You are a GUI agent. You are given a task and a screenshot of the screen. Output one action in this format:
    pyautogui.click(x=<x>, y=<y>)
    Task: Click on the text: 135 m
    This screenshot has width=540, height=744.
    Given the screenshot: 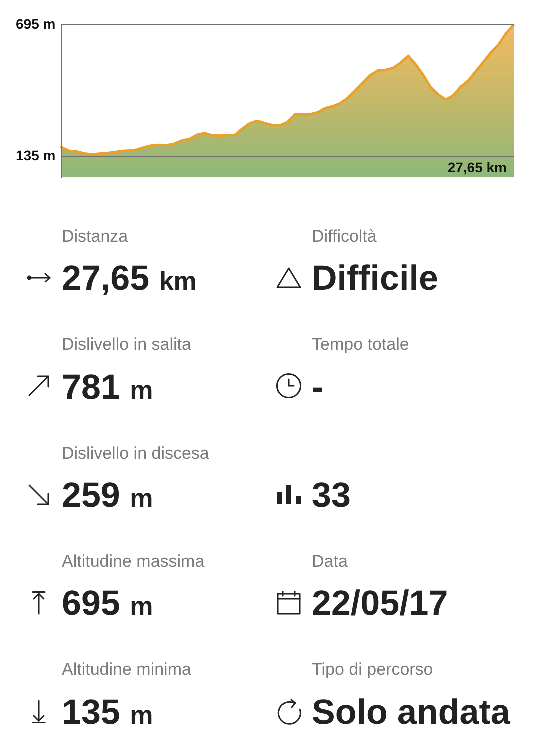 What is the action you would take?
    pyautogui.click(x=108, y=712)
    